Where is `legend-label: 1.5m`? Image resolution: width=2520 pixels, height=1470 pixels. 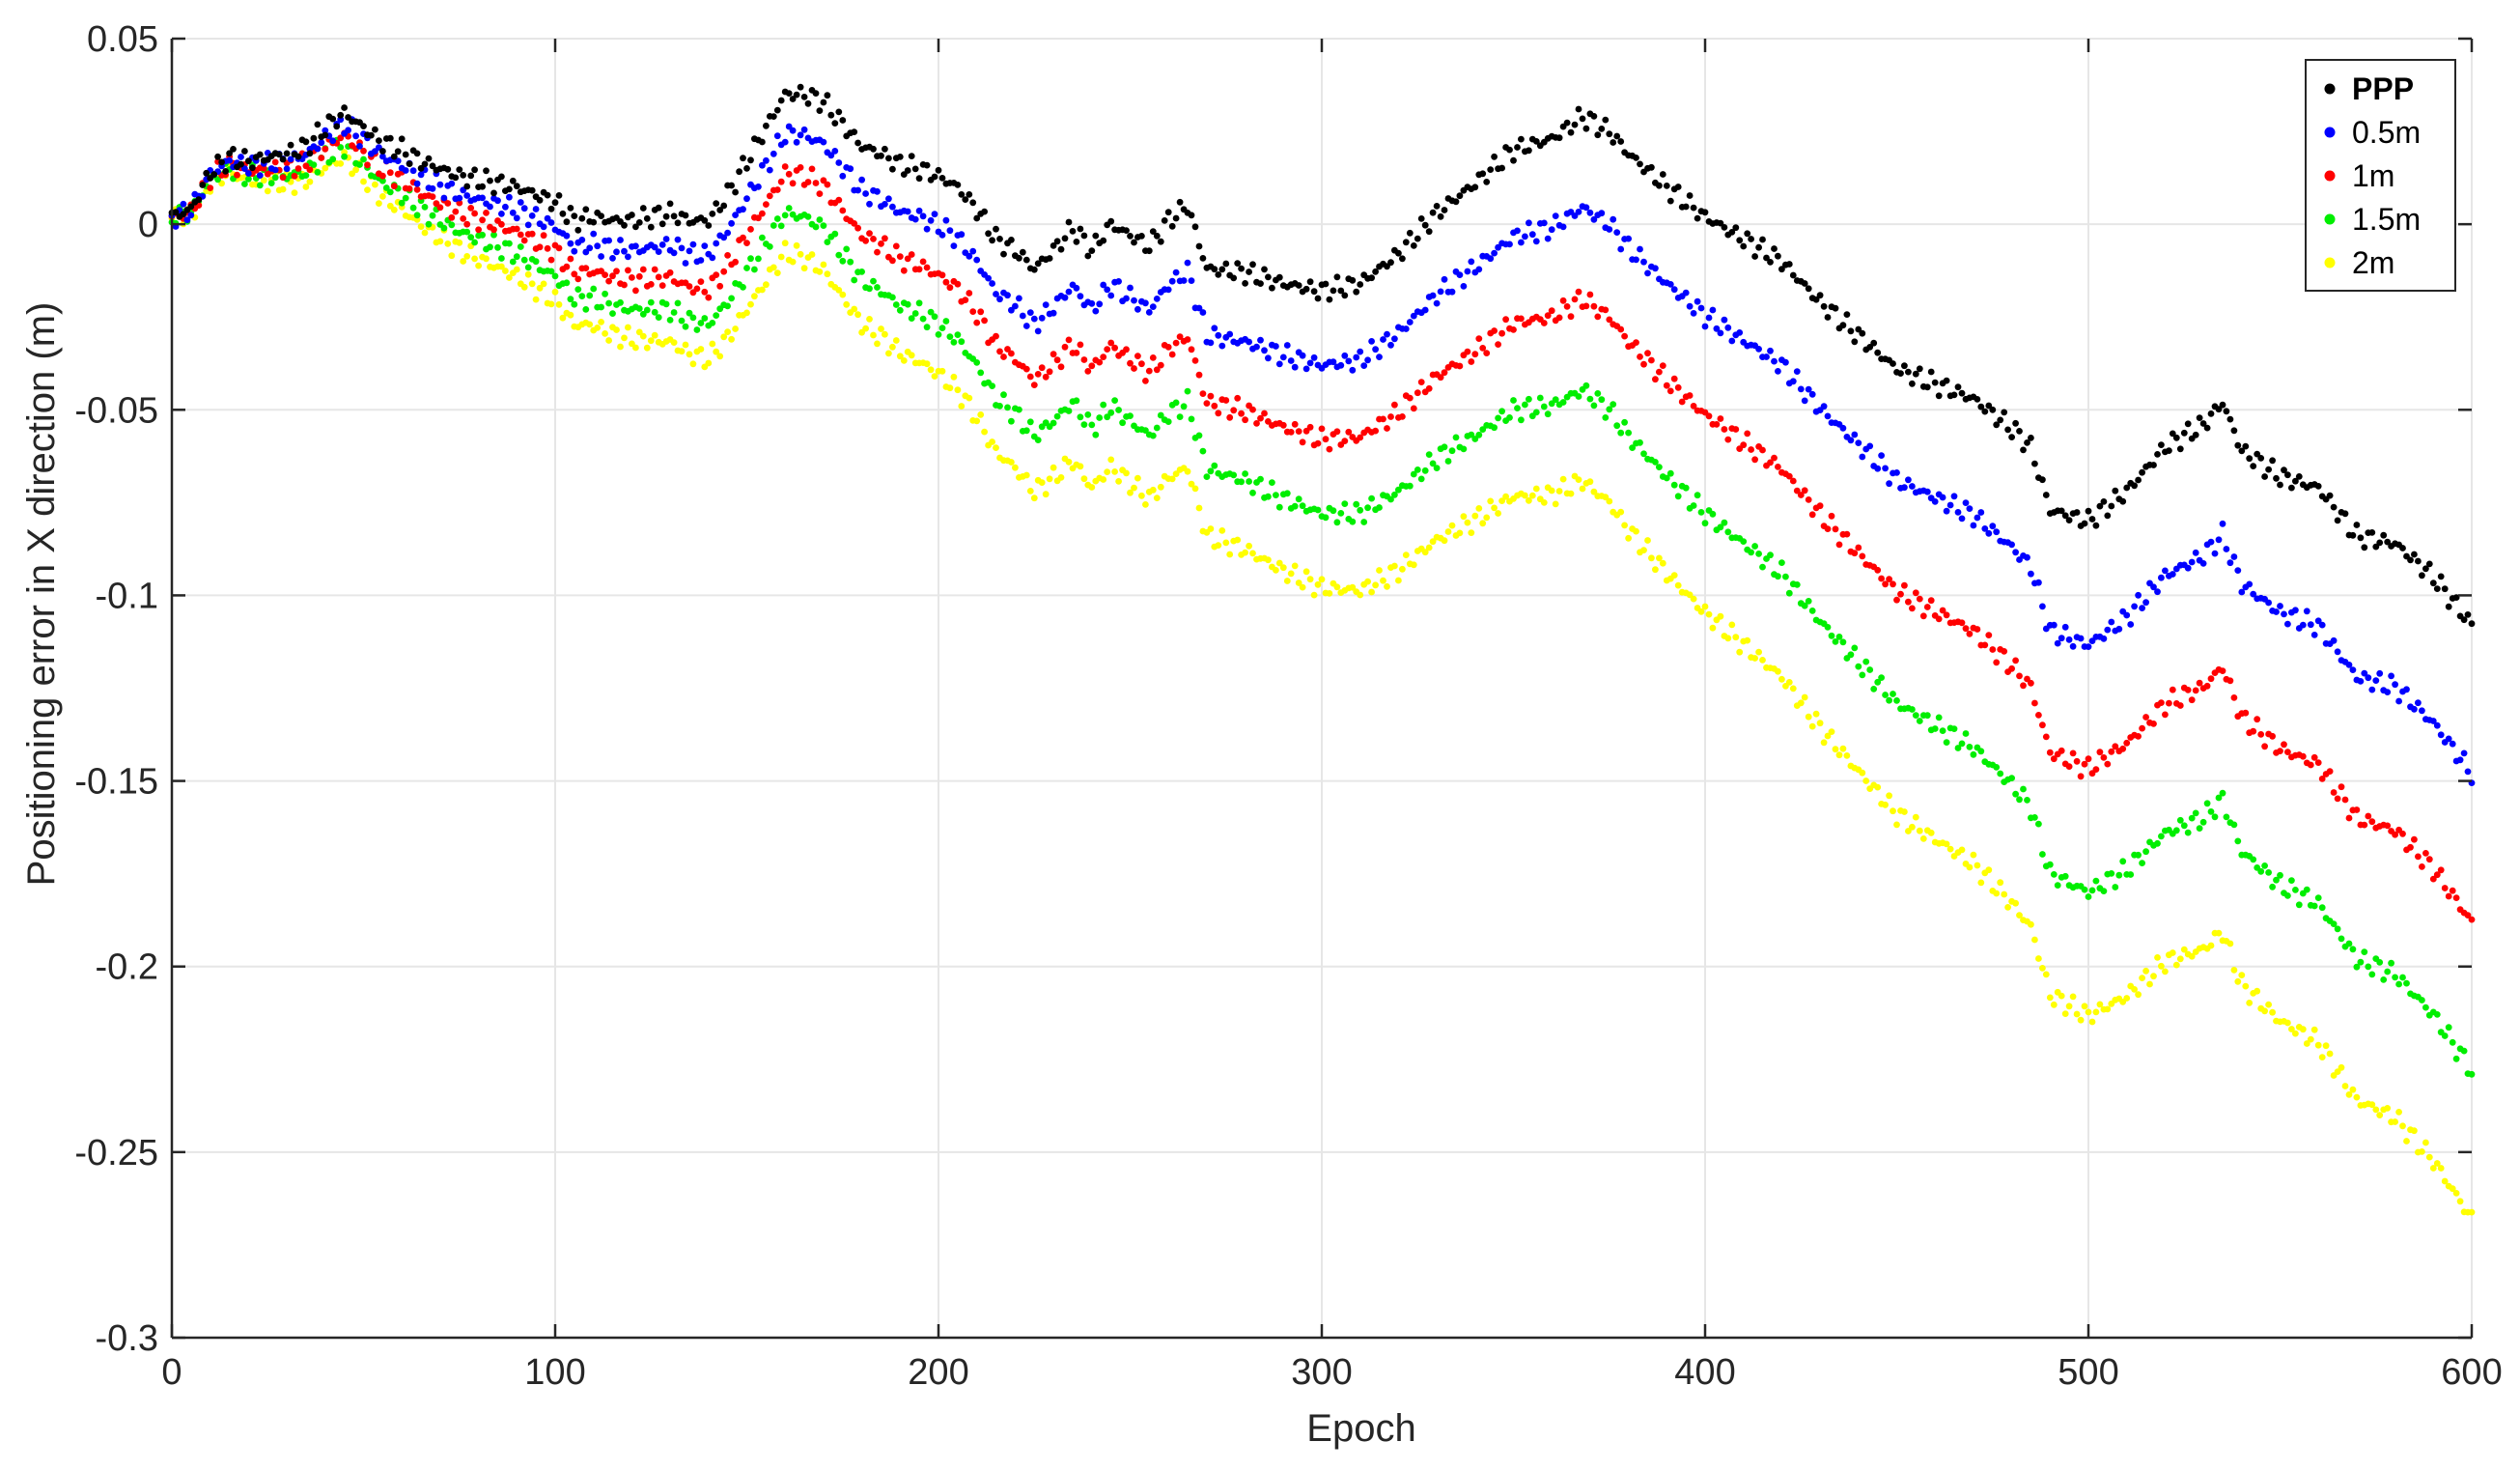
legend-label: 1.5m is located at coordinates (2387, 219).